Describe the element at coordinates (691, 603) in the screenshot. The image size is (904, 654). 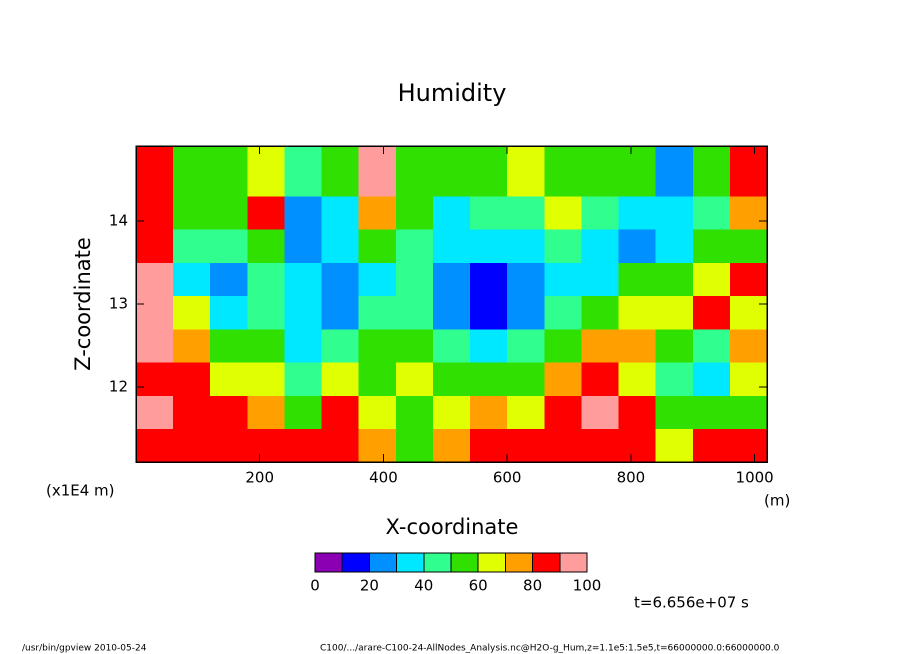
I see `time-note: t=6.656e+07 s` at that location.